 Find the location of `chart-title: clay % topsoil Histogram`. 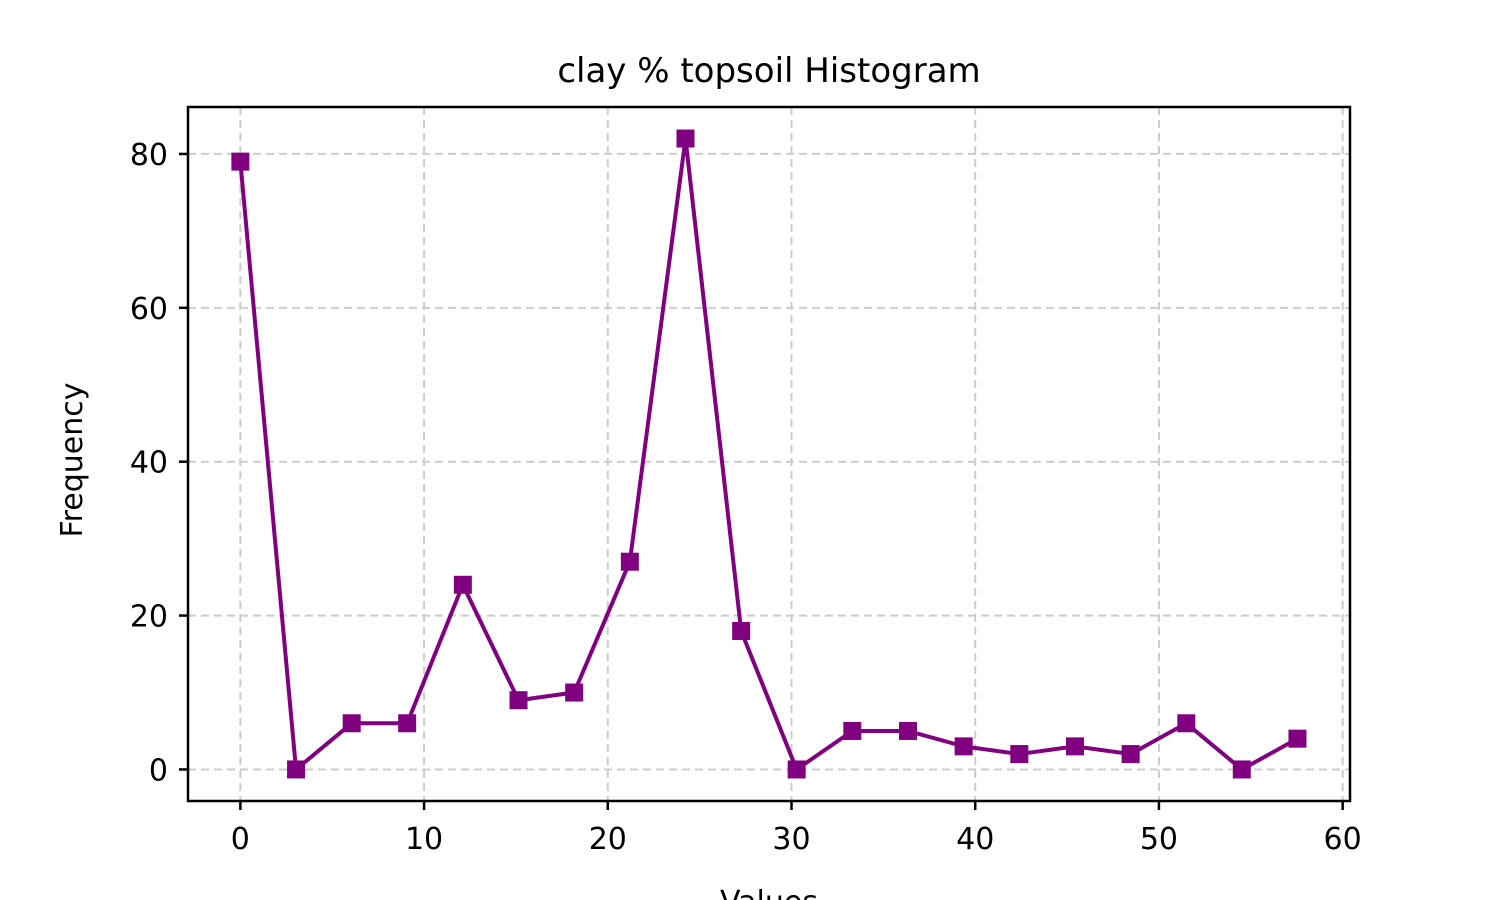

chart-title: clay % topsoil Histogram is located at coordinates (768, 71).